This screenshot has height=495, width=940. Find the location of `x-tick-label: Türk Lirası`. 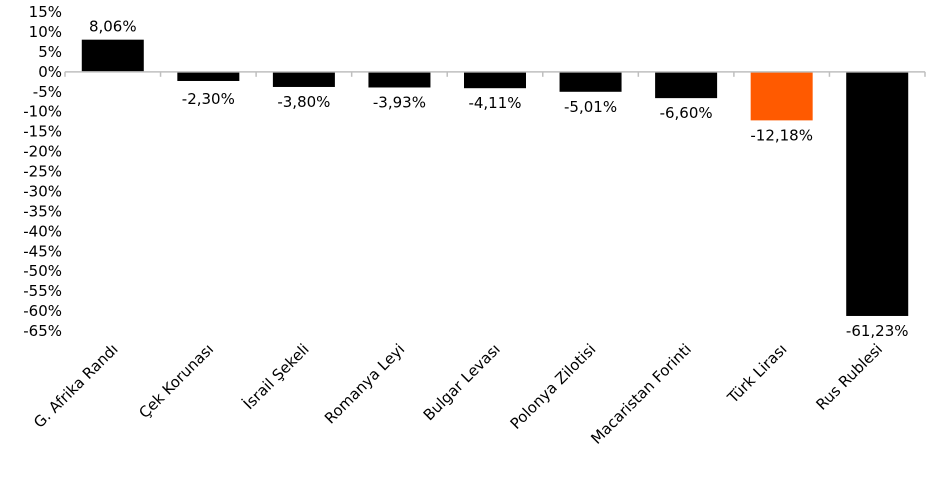

x-tick-label: Türk Lirası is located at coordinates (756, 373).